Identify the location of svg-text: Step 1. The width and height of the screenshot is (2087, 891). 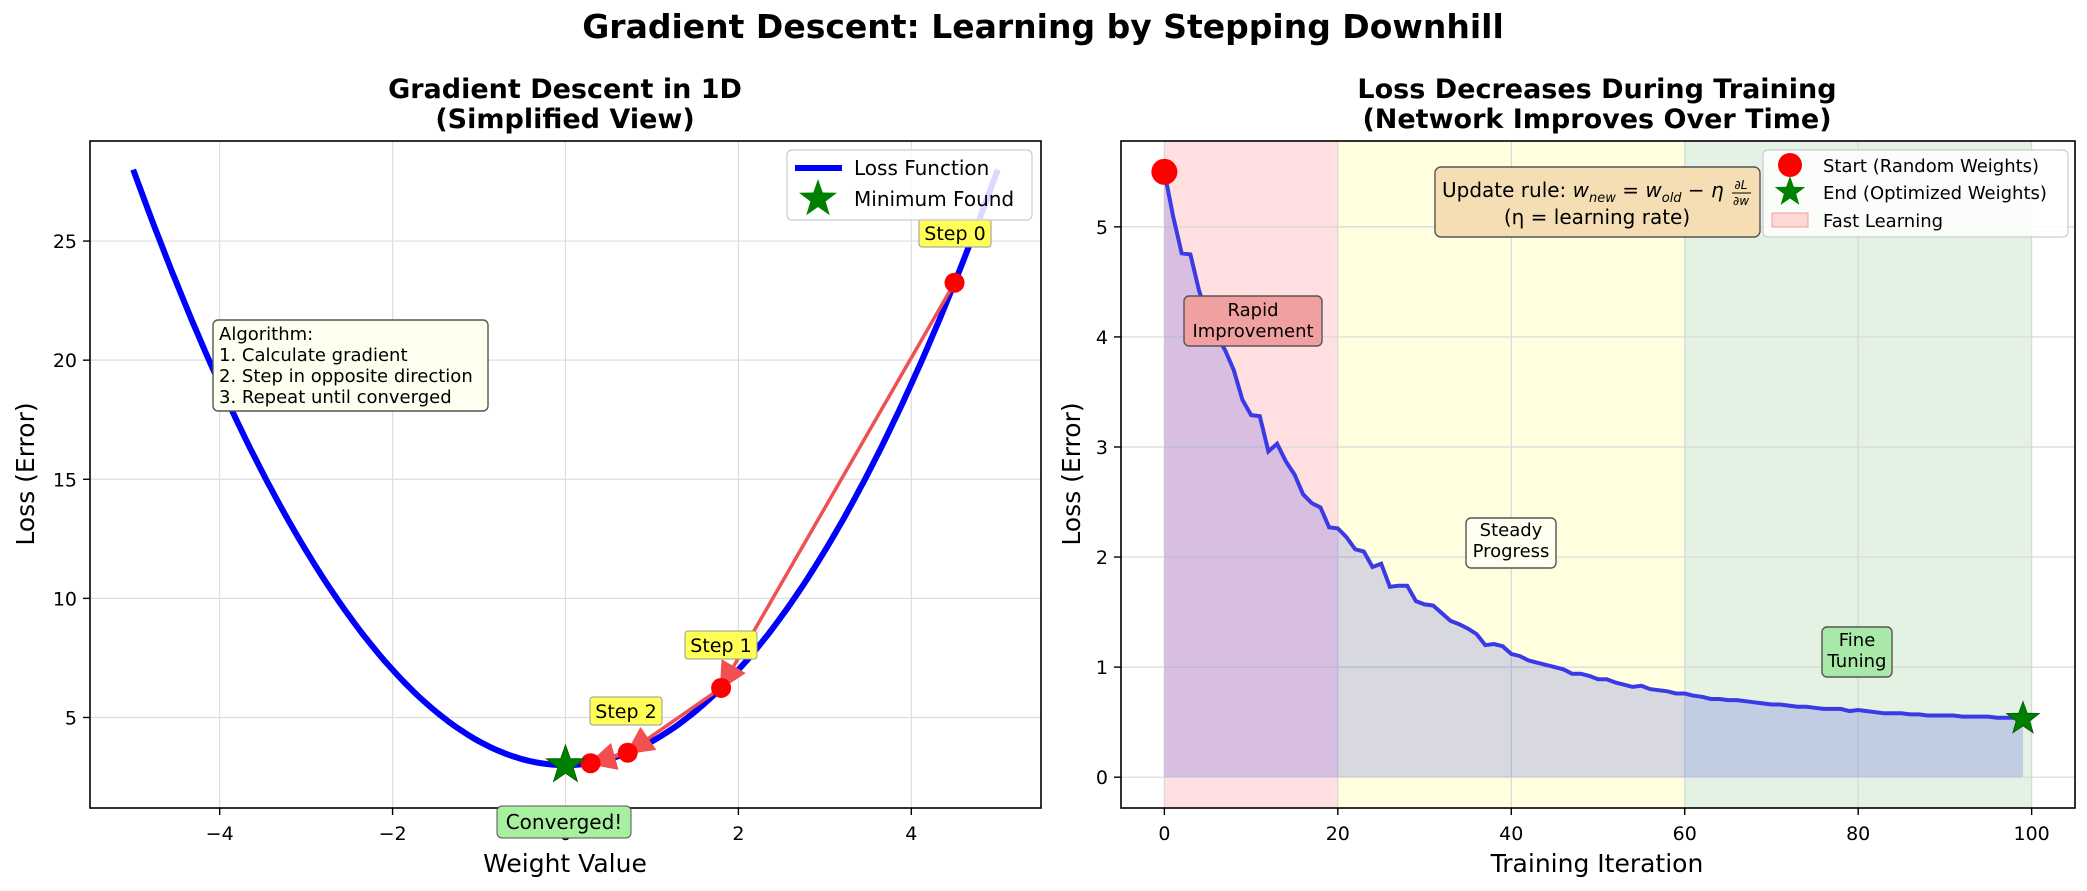
(720, 646).